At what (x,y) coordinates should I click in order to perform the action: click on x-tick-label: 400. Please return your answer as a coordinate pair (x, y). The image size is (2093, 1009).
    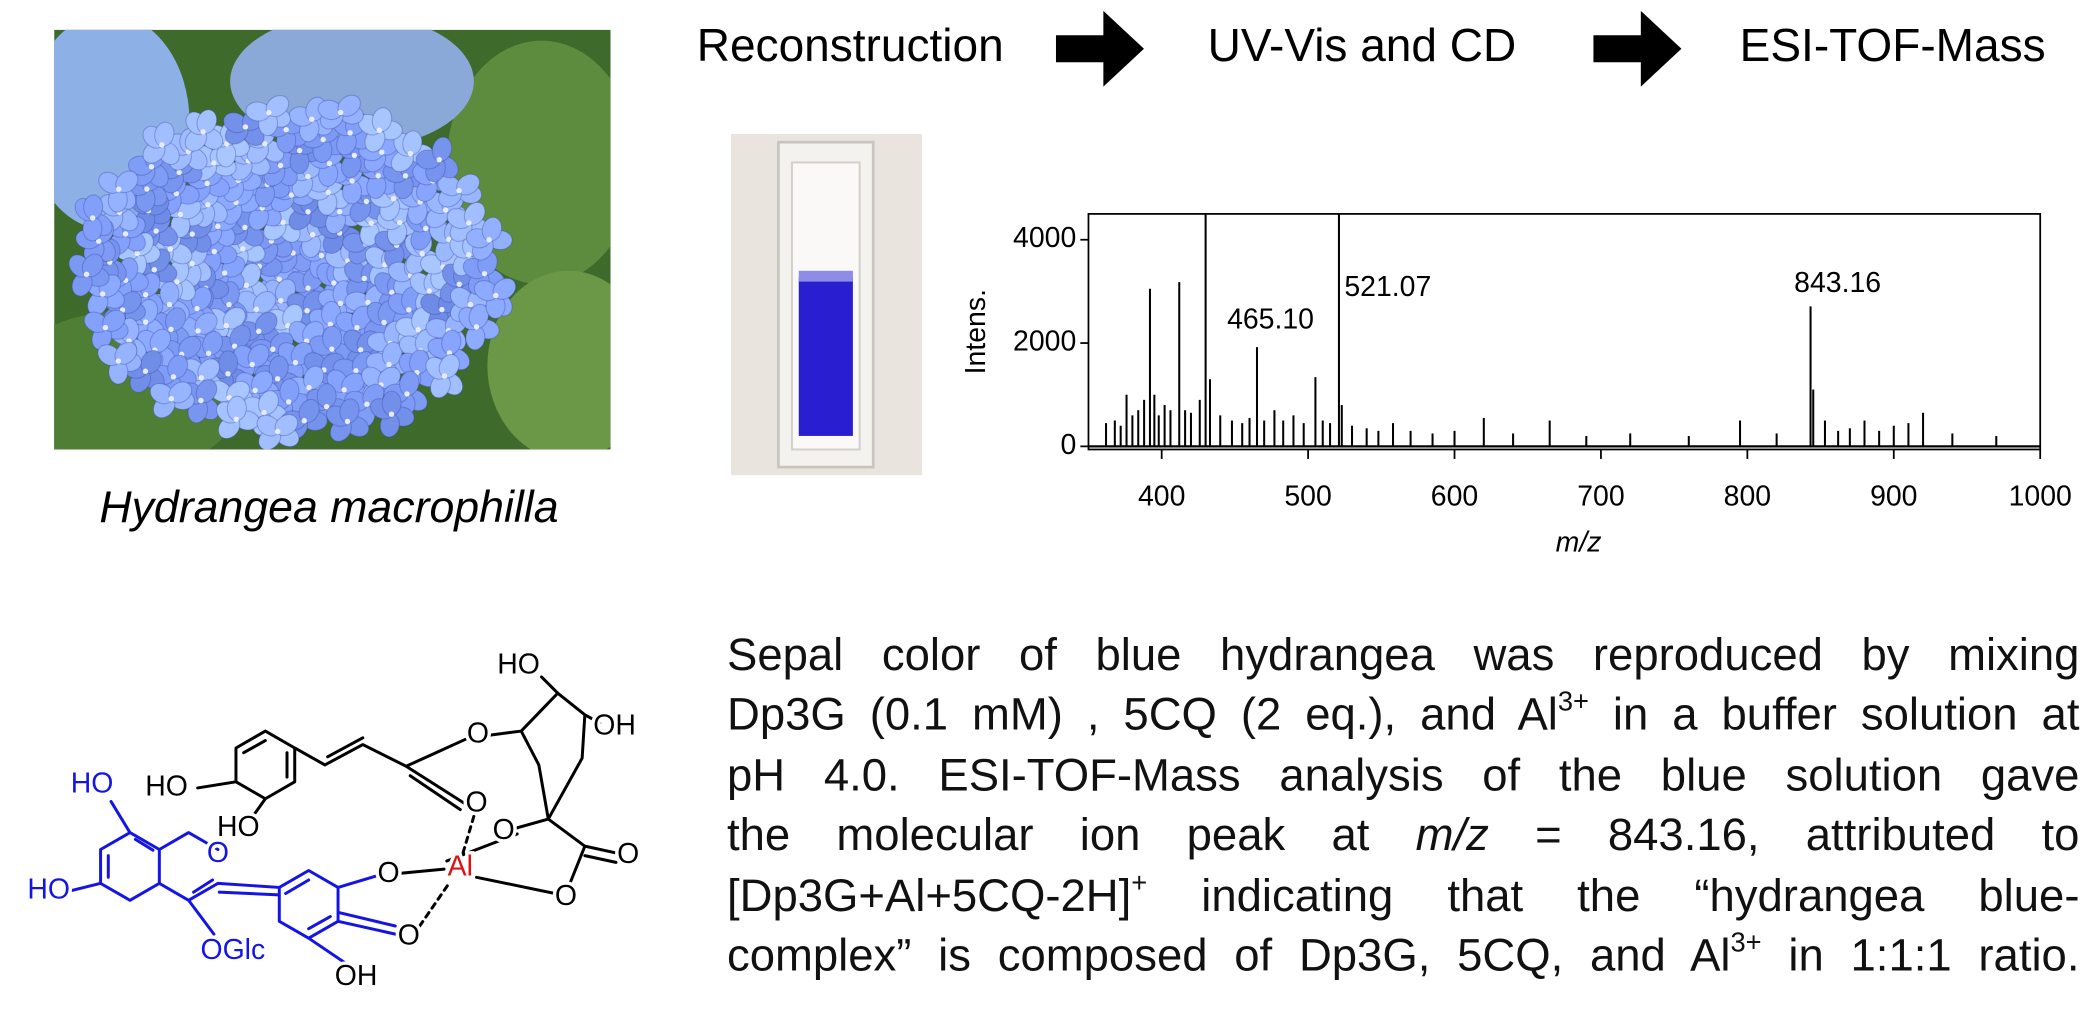
    Looking at the image, I should click on (1161, 497).